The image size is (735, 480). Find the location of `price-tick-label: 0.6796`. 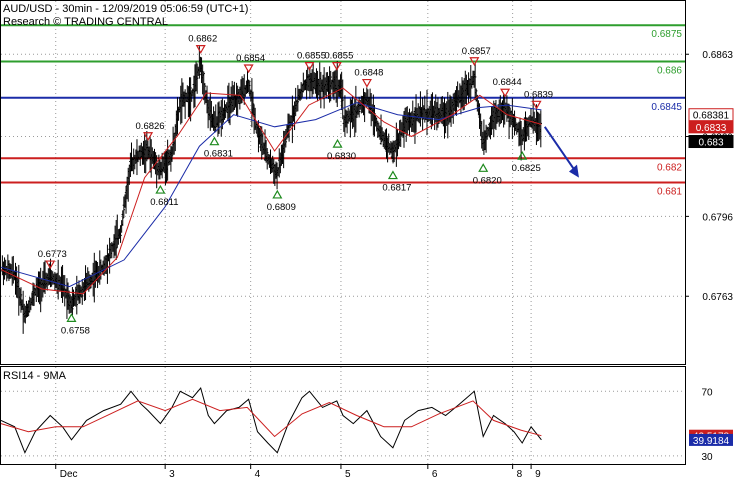

price-tick-label: 0.6796 is located at coordinates (717, 217).